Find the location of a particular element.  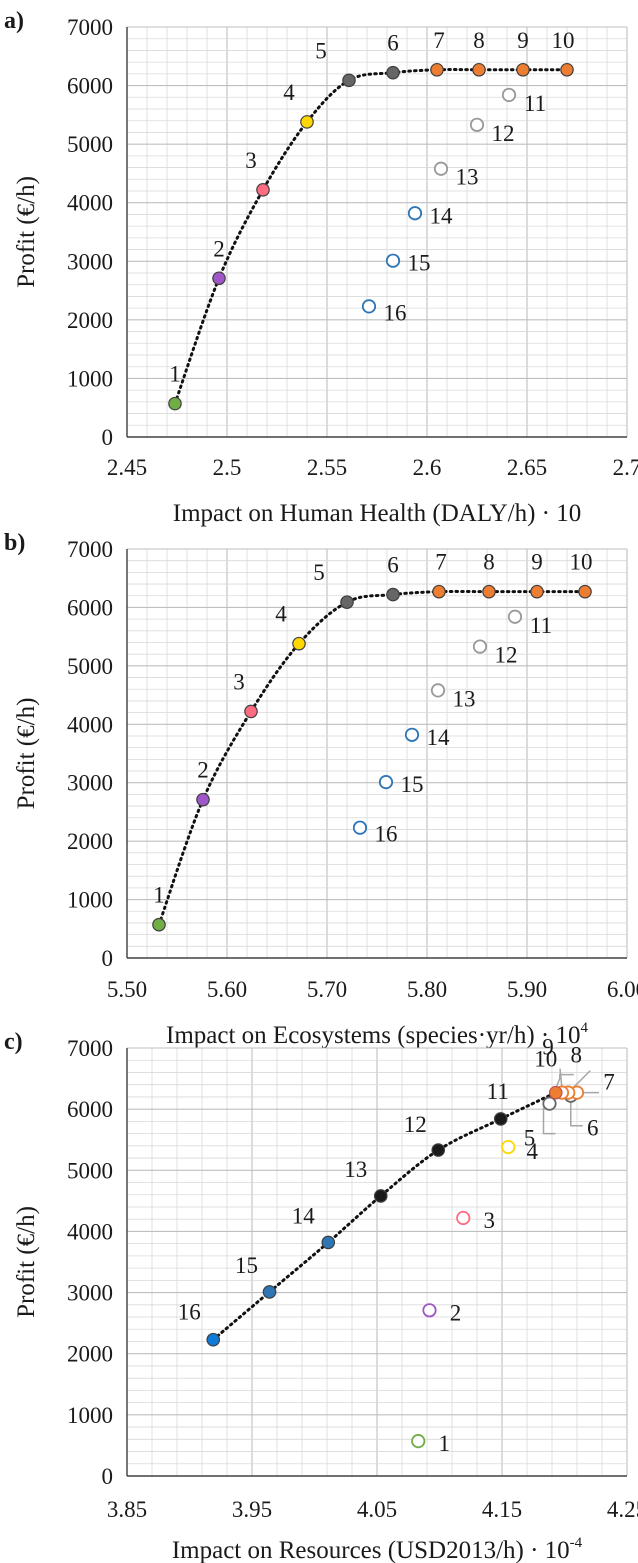

point-label-9: 9 is located at coordinates (548, 1047).